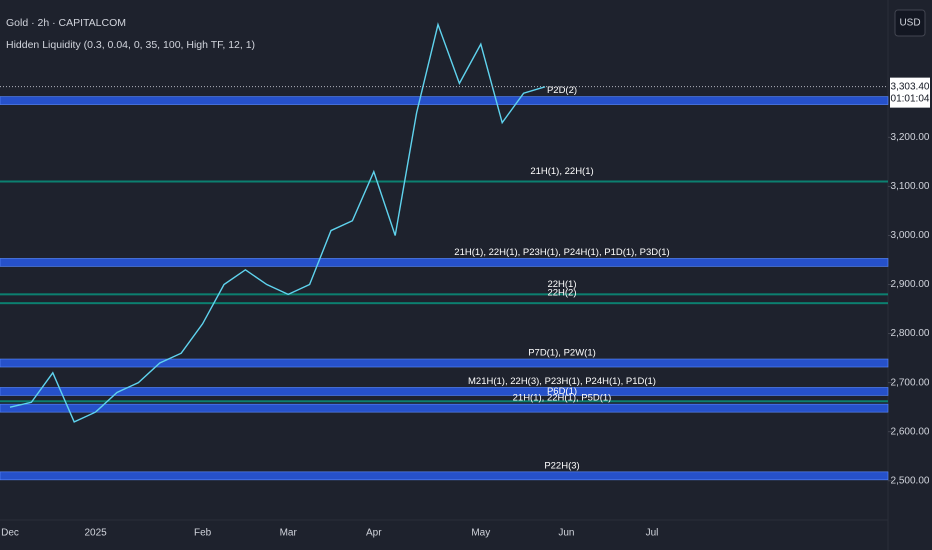 The image size is (932, 550). Describe the element at coordinates (561, 293) in the screenshot. I see `zone-label: 22H(2)` at that location.